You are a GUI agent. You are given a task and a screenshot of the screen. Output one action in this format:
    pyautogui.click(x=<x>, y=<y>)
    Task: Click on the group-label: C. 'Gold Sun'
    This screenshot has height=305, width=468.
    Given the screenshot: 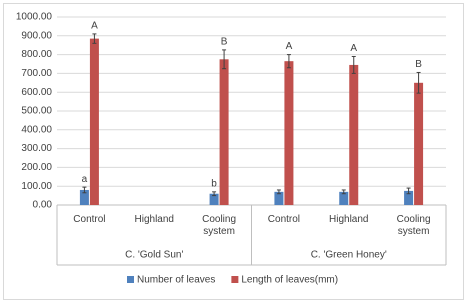 What is the action you would take?
    pyautogui.click(x=154, y=255)
    